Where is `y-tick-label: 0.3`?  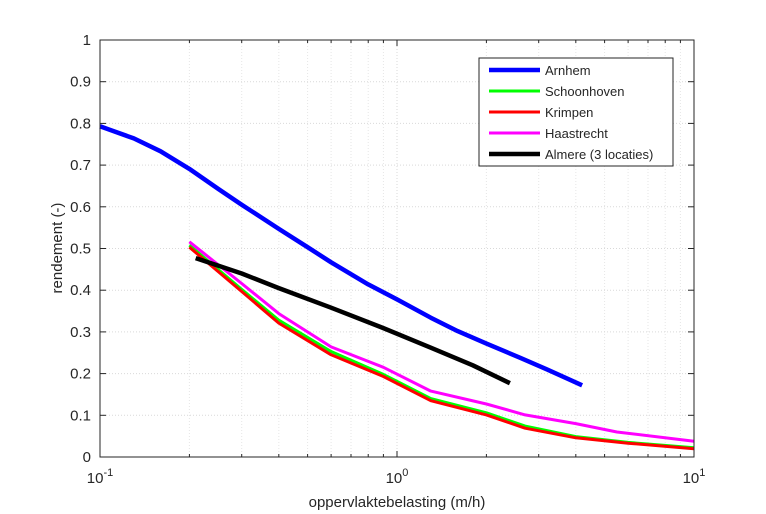
y-tick-label: 0.3 is located at coordinates (80, 332).